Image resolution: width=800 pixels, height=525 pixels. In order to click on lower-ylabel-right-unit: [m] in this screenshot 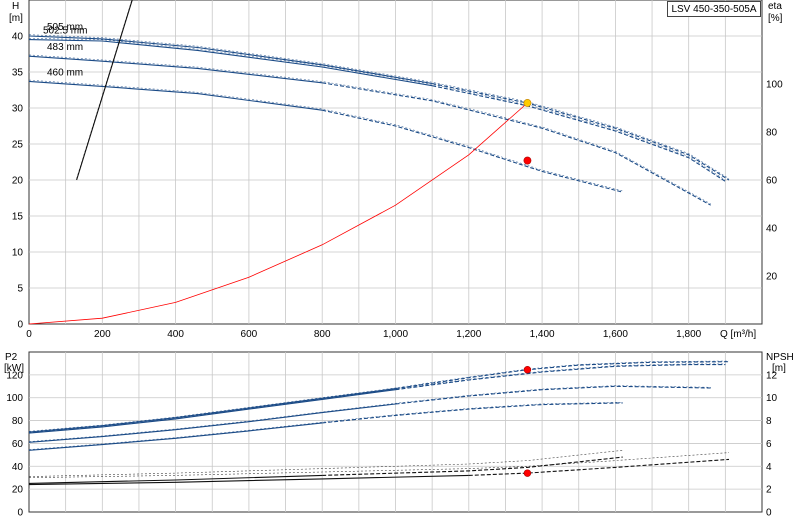, I will do `click(779, 368)`.